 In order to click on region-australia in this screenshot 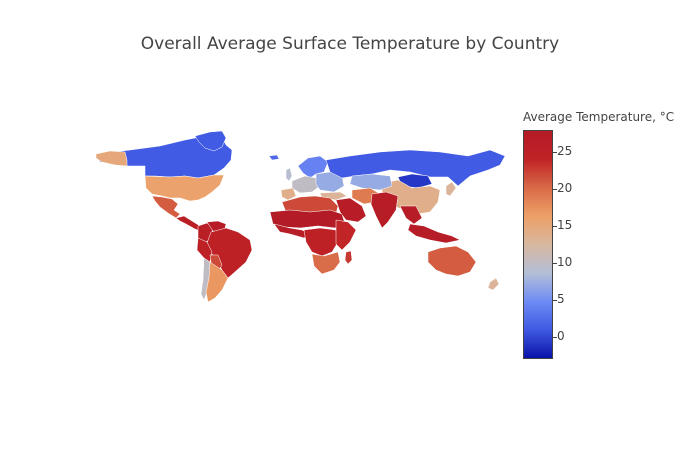, I will do `click(452, 261)`.